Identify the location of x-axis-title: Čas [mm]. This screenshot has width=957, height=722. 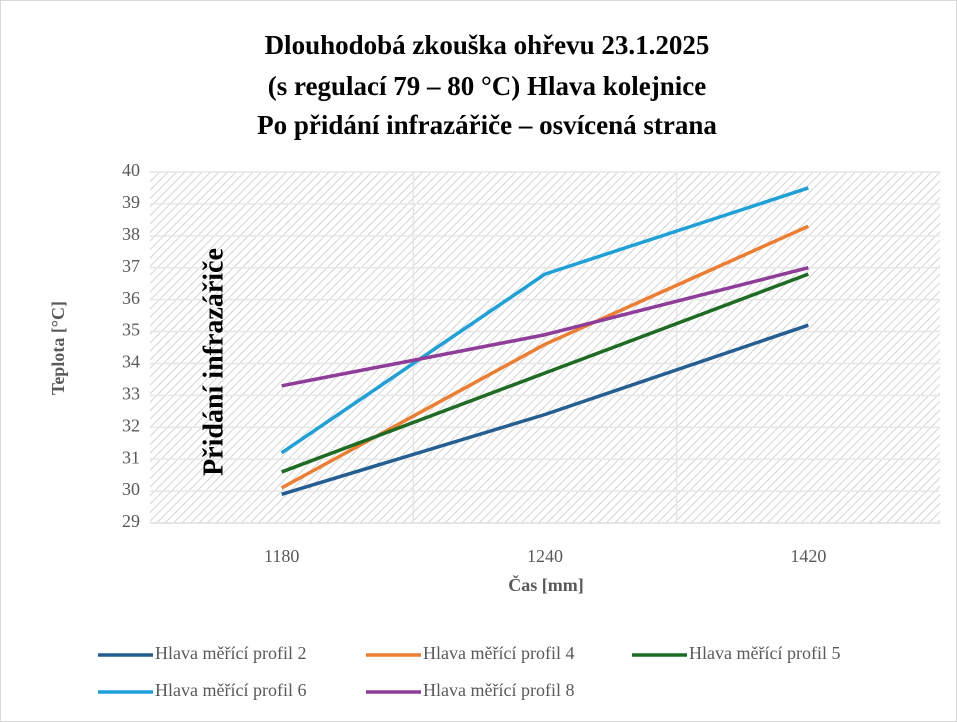
(545, 584).